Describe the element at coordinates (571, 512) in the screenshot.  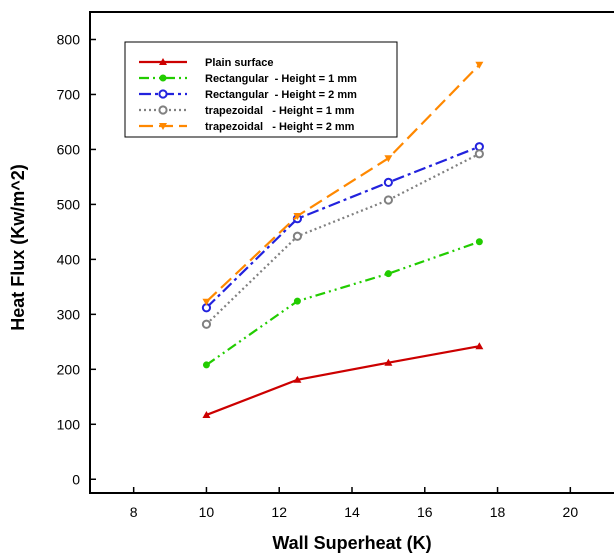
I see `x-tick-label: 20` at that location.